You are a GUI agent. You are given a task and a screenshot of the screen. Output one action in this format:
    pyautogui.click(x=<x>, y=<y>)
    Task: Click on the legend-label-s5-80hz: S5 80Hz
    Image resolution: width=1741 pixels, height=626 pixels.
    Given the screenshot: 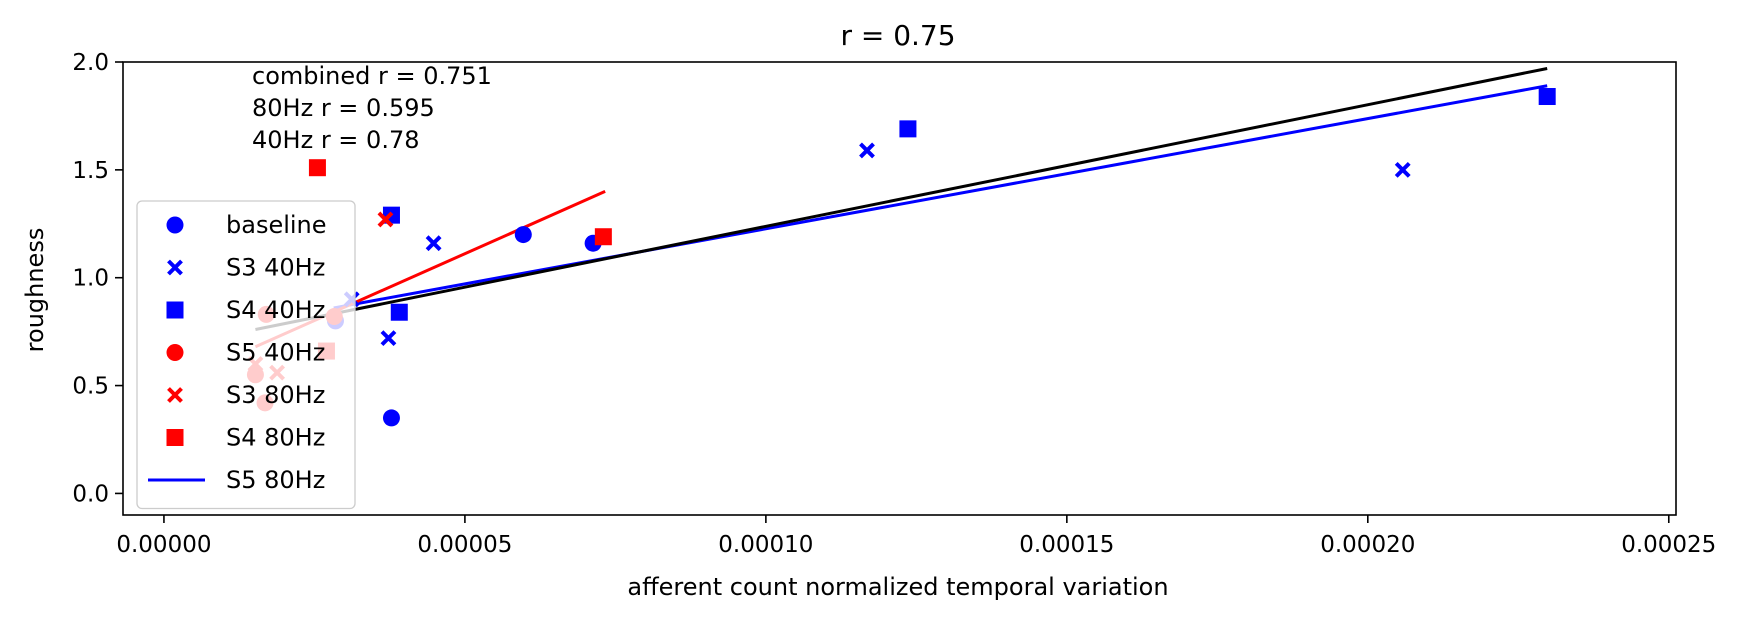 What is the action you would take?
    pyautogui.click(x=275, y=480)
    